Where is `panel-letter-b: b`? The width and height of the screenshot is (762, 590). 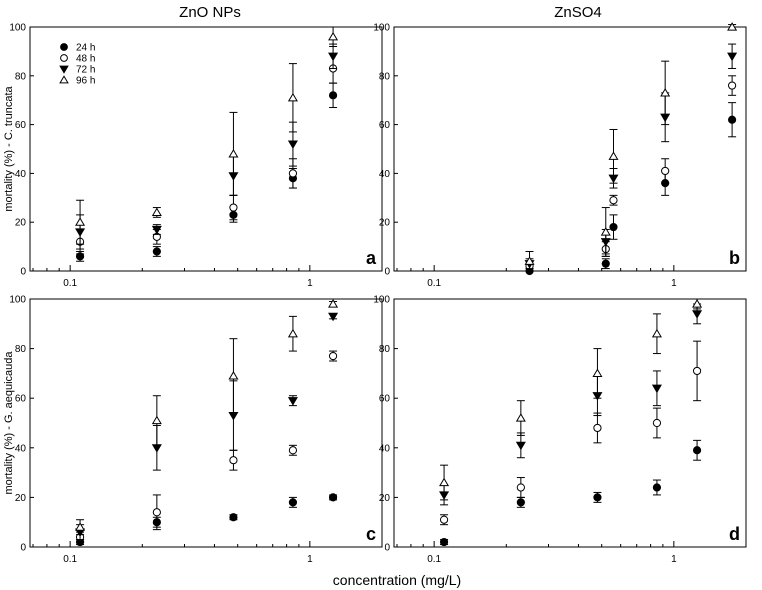 panel-letter-b: b is located at coordinates (734, 258).